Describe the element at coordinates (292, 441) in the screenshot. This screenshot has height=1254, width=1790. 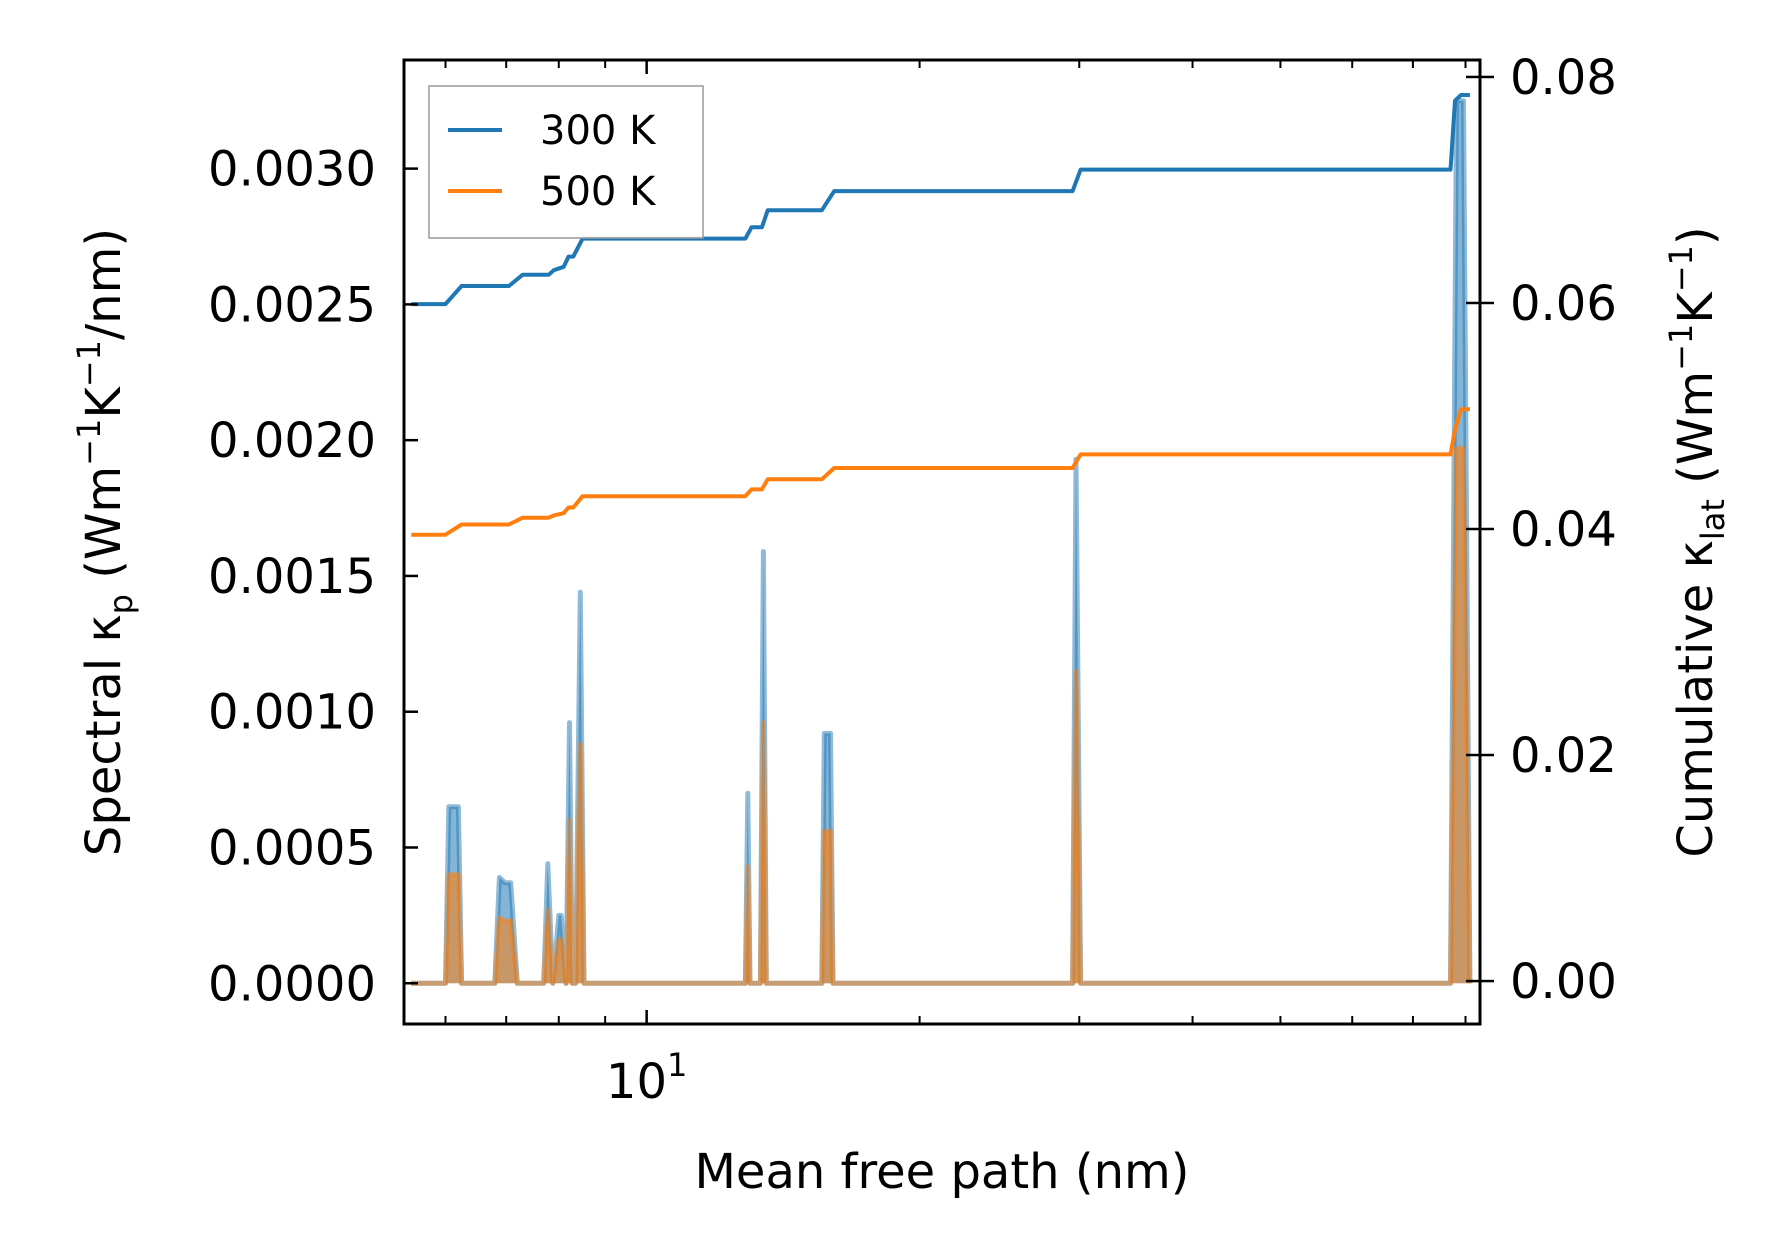
I see `left-y-tick-label: 0.0020` at that location.